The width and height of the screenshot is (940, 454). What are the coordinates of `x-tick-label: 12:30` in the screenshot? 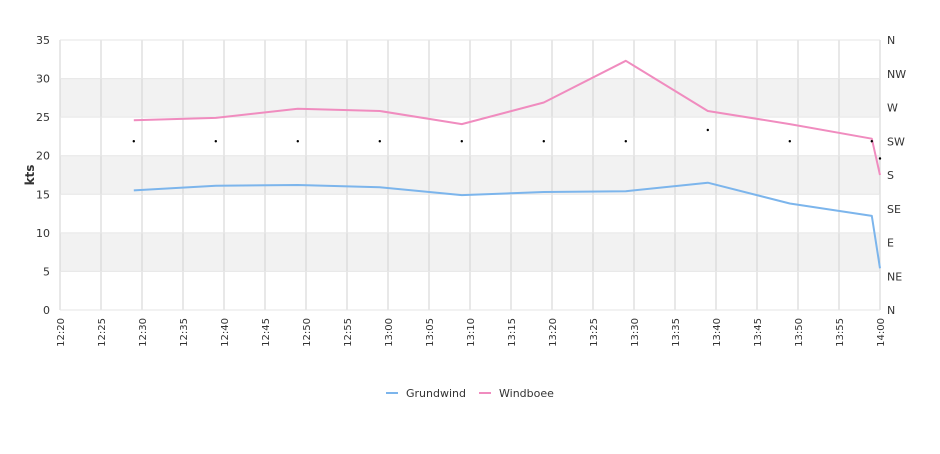 It's located at (143, 332).